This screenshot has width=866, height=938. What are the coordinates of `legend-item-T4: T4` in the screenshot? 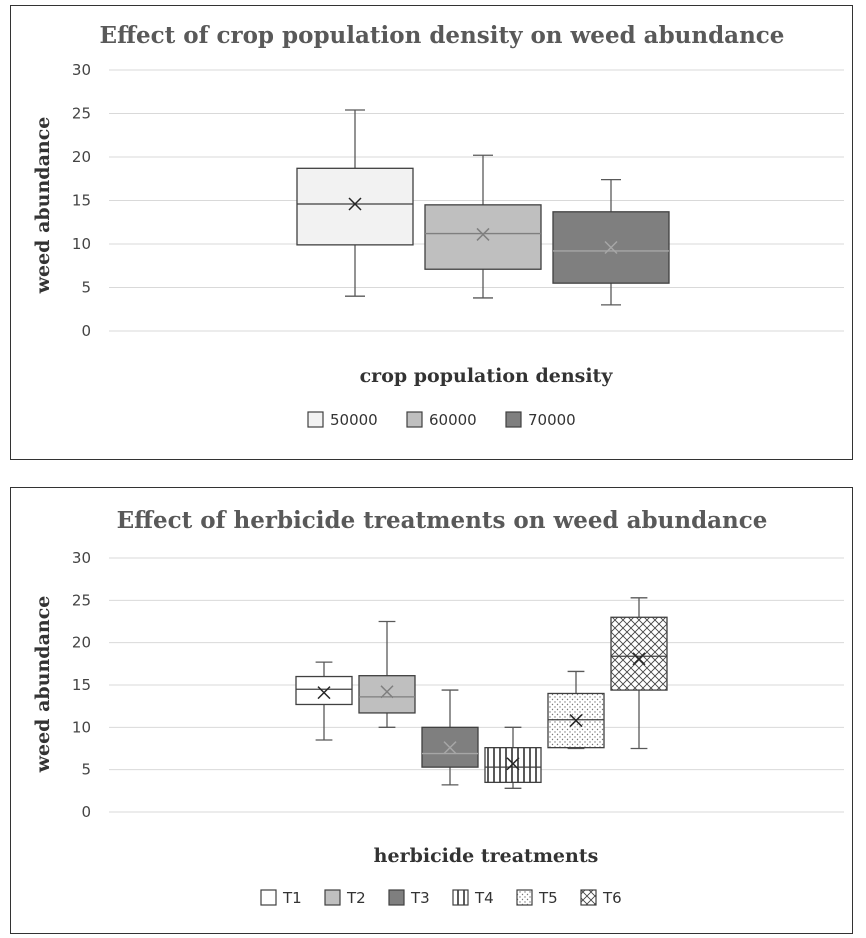 It's located at (473, 898).